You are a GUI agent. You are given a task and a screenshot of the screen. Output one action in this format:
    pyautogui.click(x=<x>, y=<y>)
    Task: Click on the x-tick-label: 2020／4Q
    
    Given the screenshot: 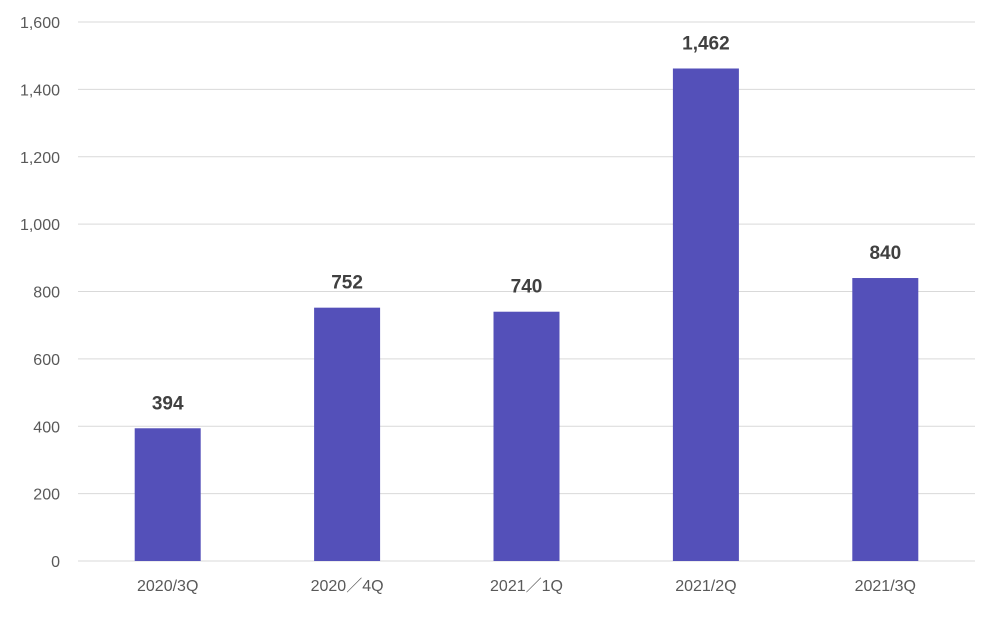 What is the action you would take?
    pyautogui.click(x=347, y=586)
    